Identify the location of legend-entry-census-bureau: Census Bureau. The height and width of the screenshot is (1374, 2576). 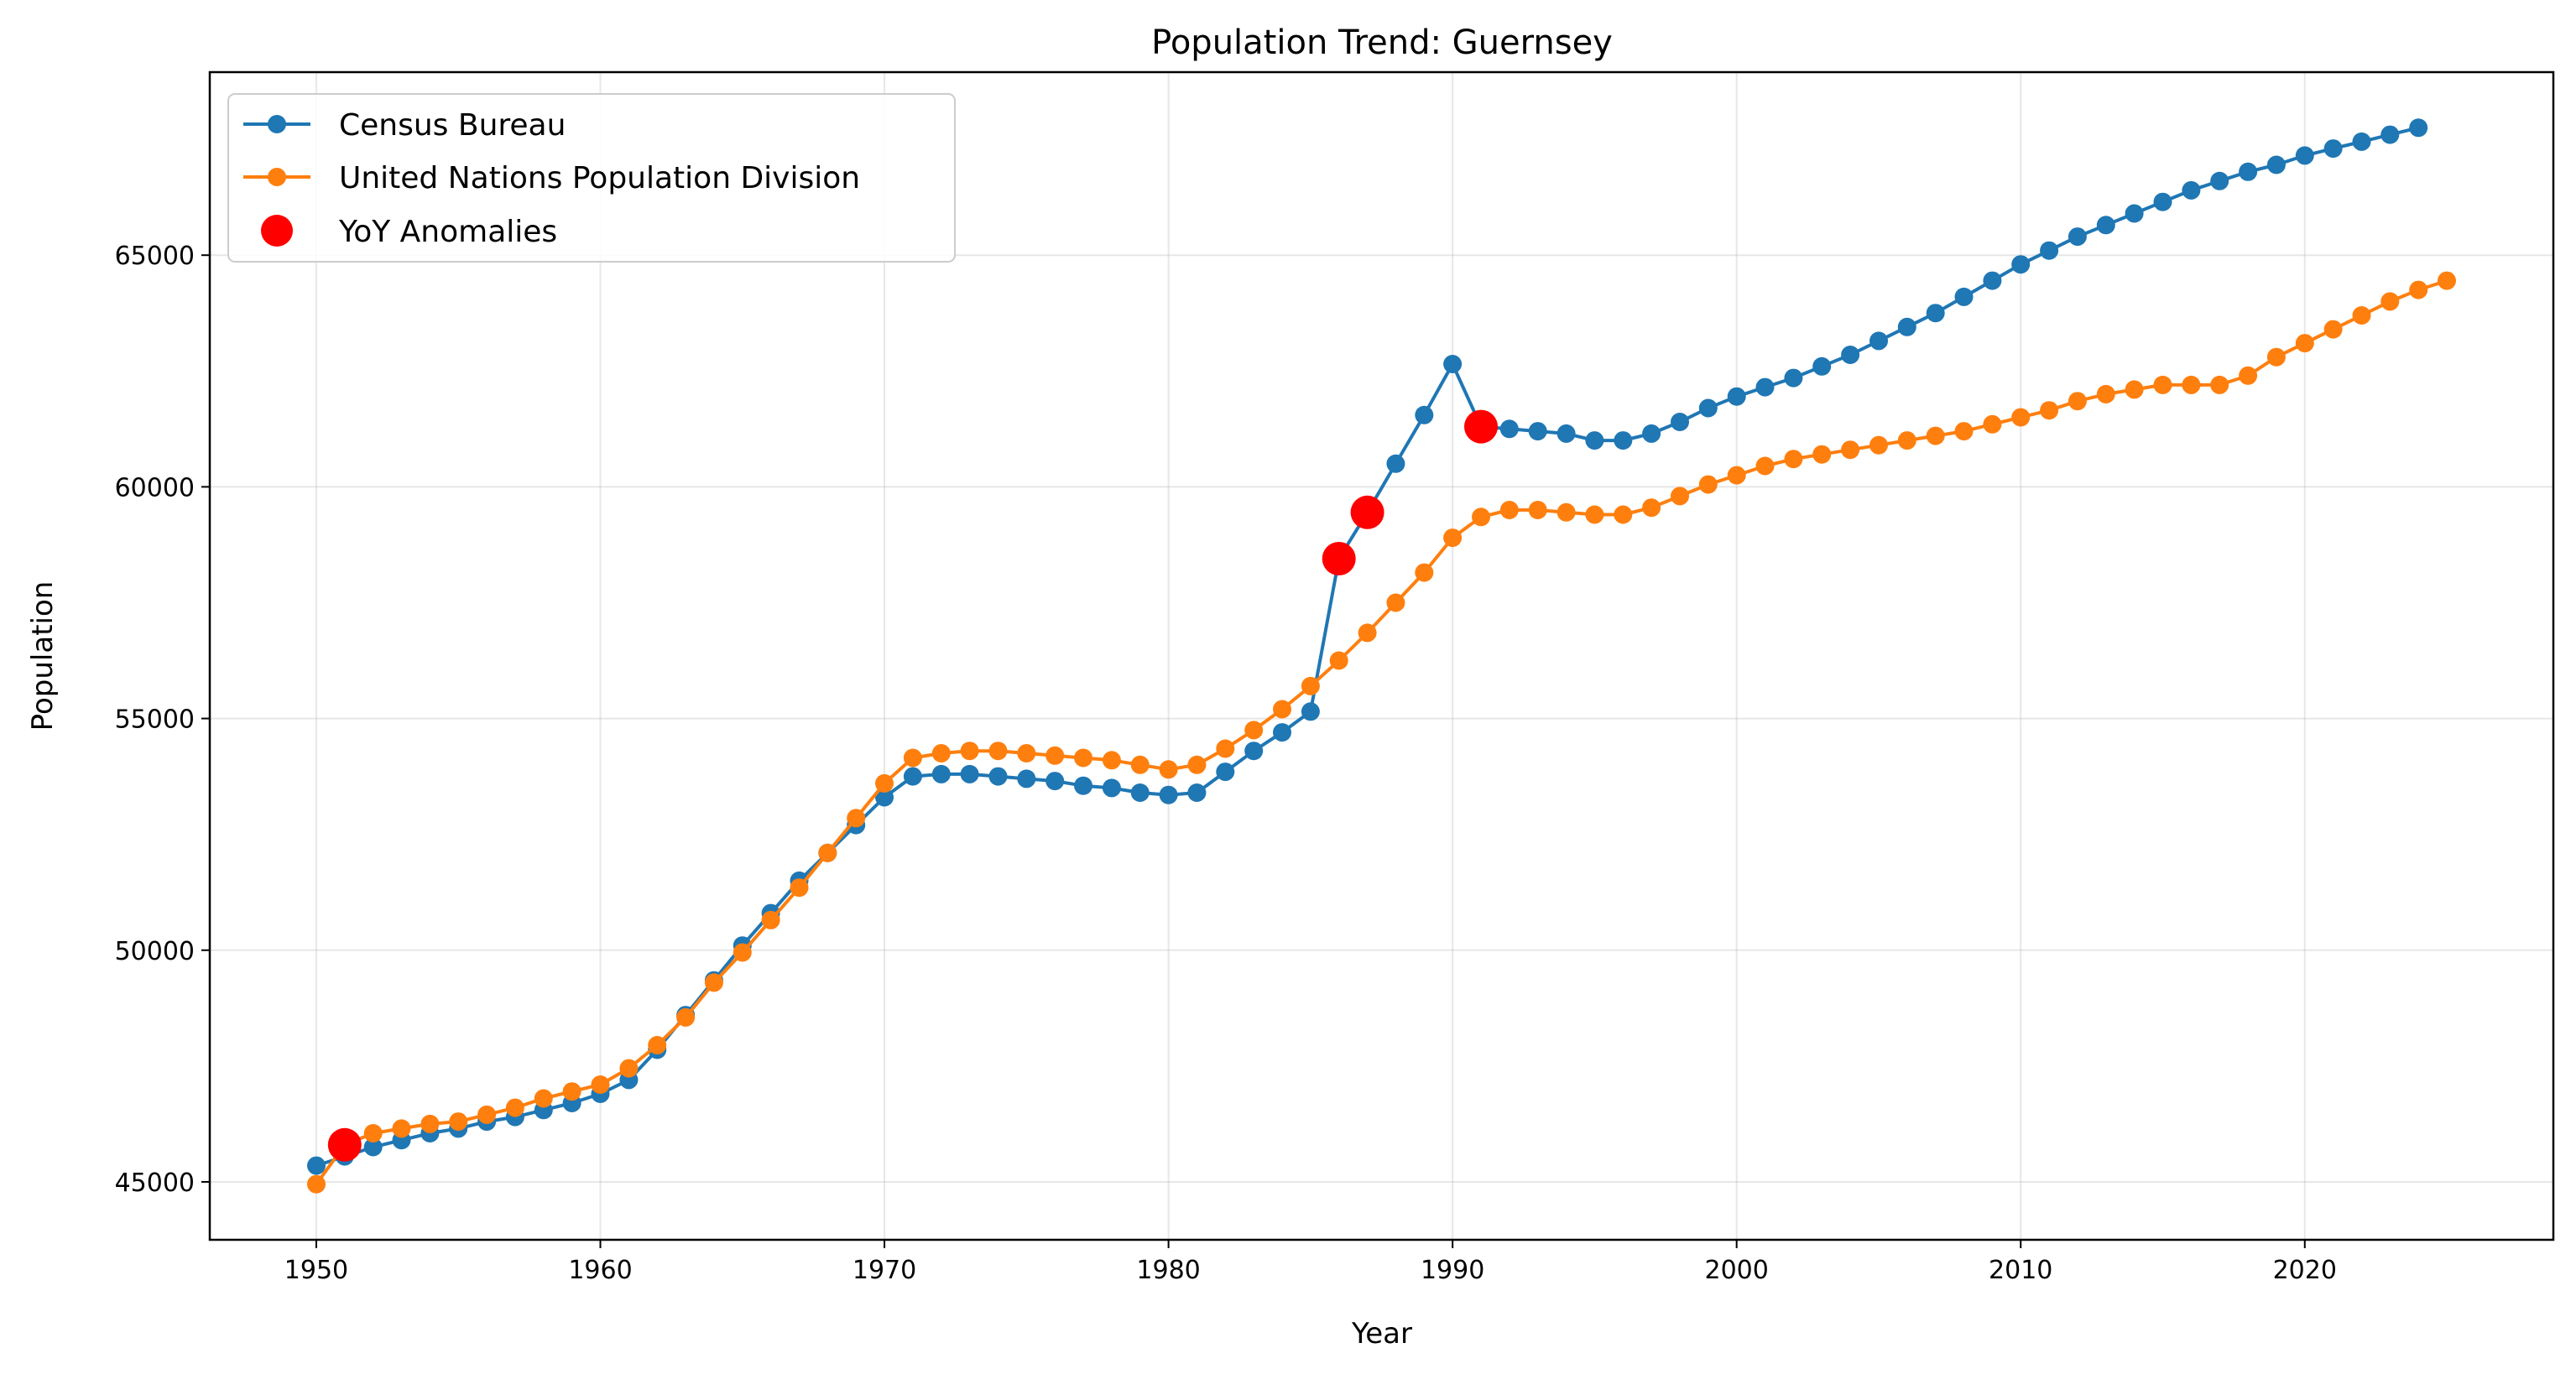
(404, 125).